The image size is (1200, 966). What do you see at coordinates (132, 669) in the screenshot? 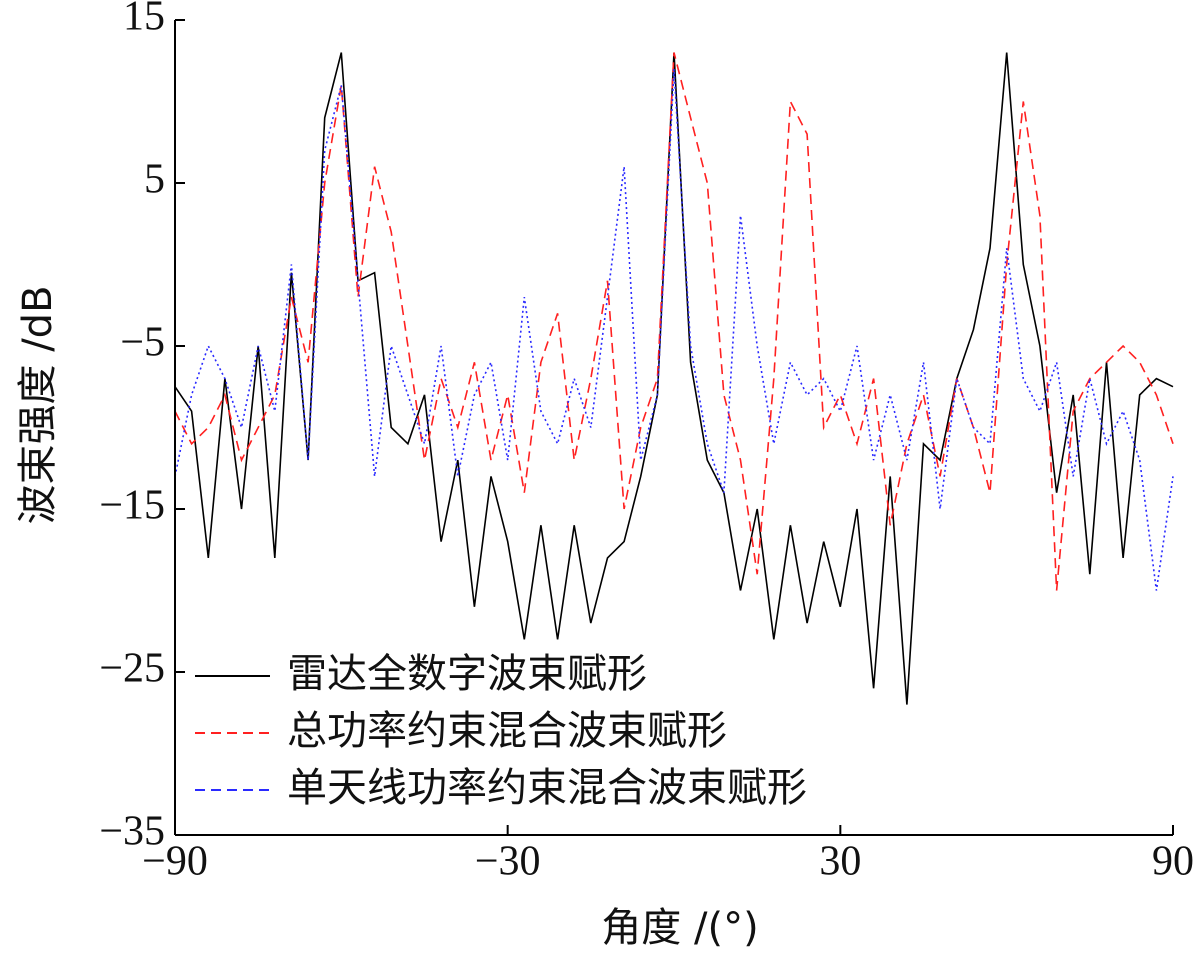
I see `y-tick-label: −25` at bounding box center [132, 669].